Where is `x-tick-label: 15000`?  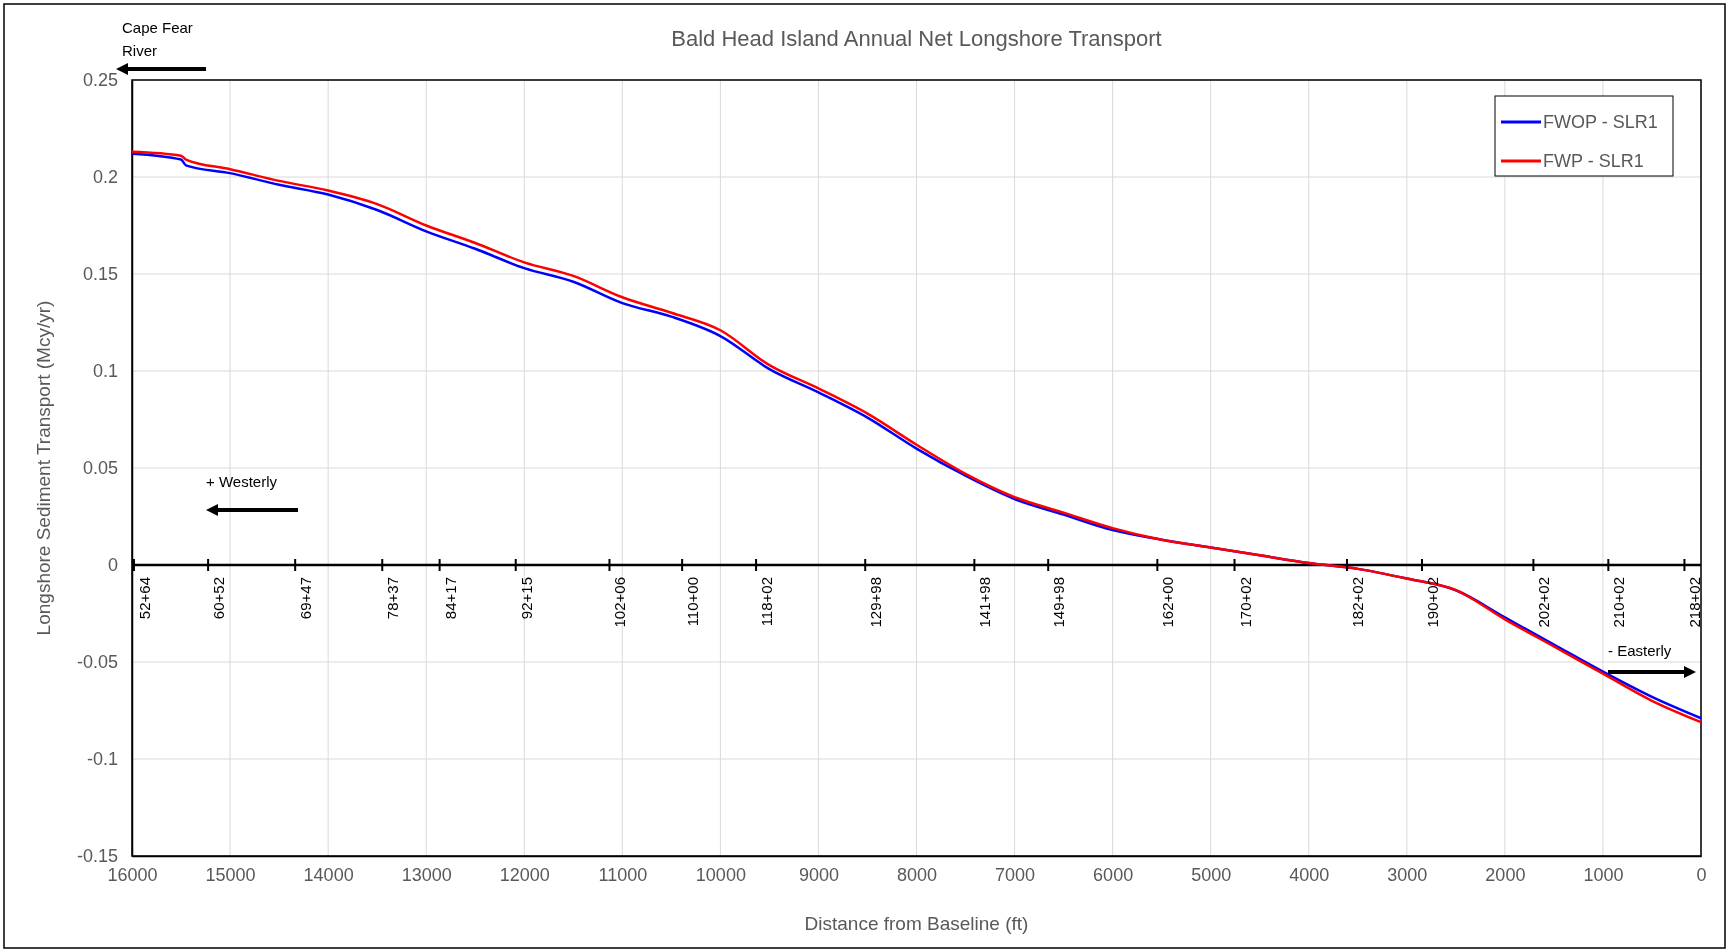
x-tick-label: 15000 is located at coordinates (230, 874).